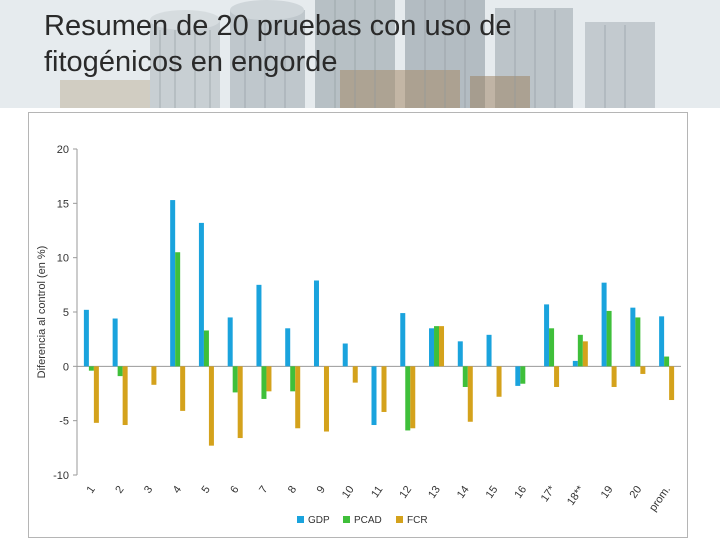 This screenshot has height=542, width=720. I want to click on x-tick-label: 17*, so click(549, 493).